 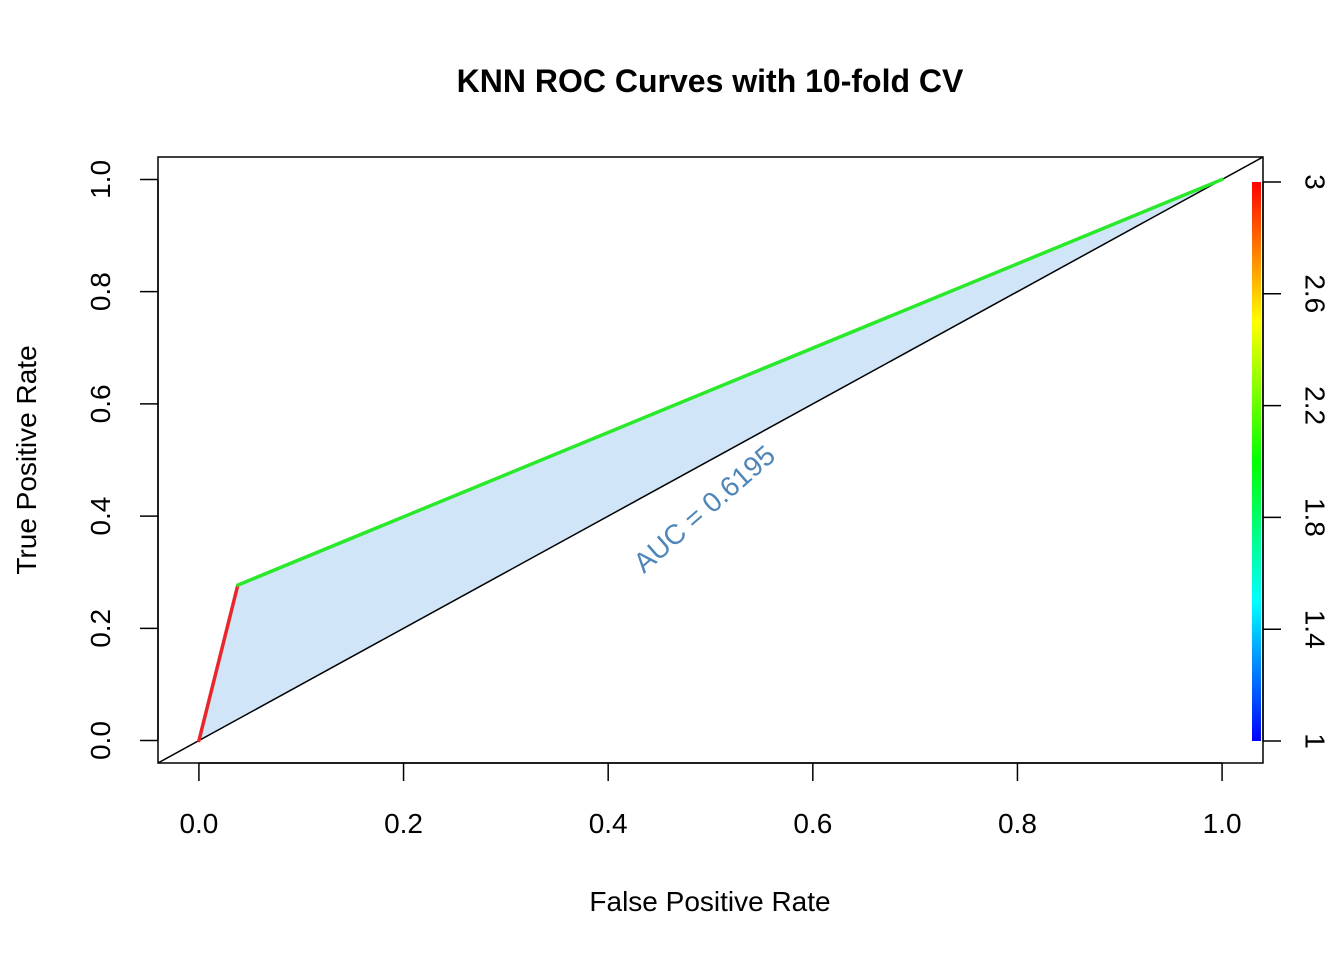 What do you see at coordinates (710, 800) in the screenshot?
I see `x-axis: 0.0 0.2 0.4 0.6 0.8 1.0` at bounding box center [710, 800].